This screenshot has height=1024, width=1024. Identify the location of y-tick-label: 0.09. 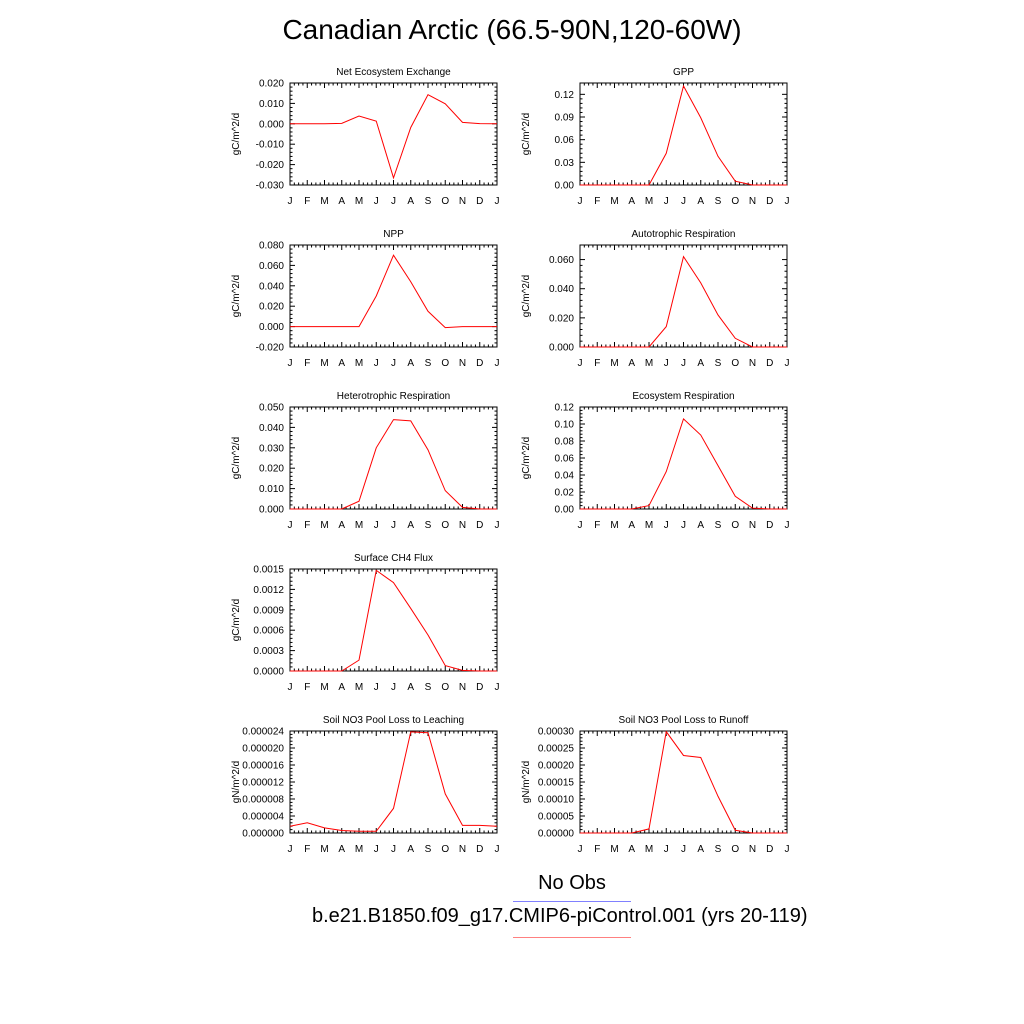
(565, 118).